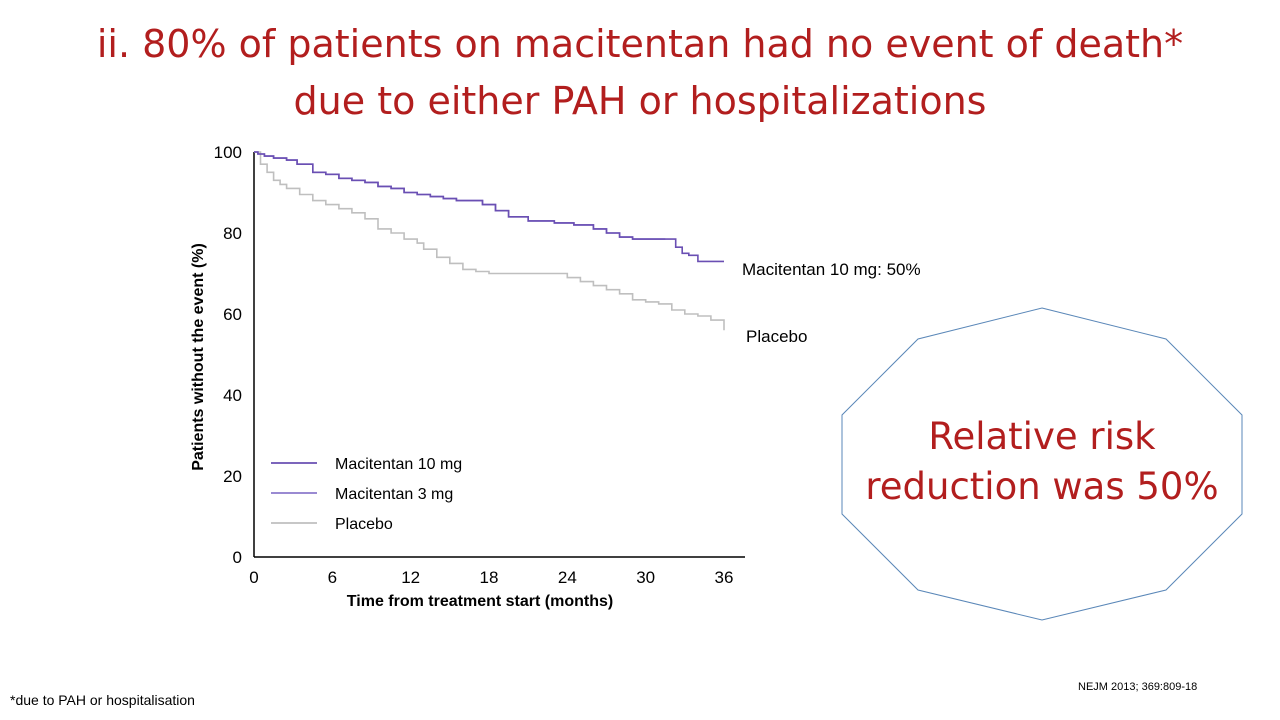 This screenshot has width=1280, height=720. Describe the element at coordinates (232, 395) in the screenshot. I see `y-tick-label: 40` at that location.